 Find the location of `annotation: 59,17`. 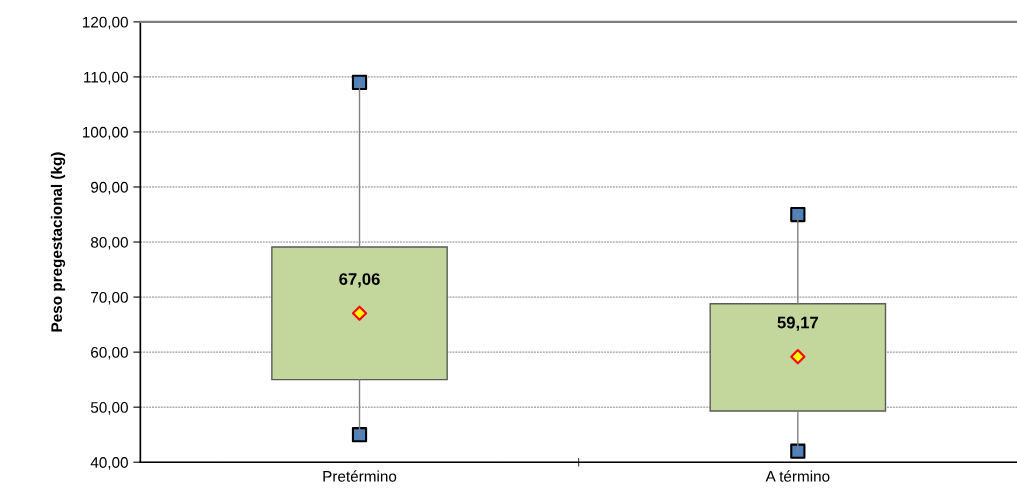

annotation: 59,17 is located at coordinates (797, 323).